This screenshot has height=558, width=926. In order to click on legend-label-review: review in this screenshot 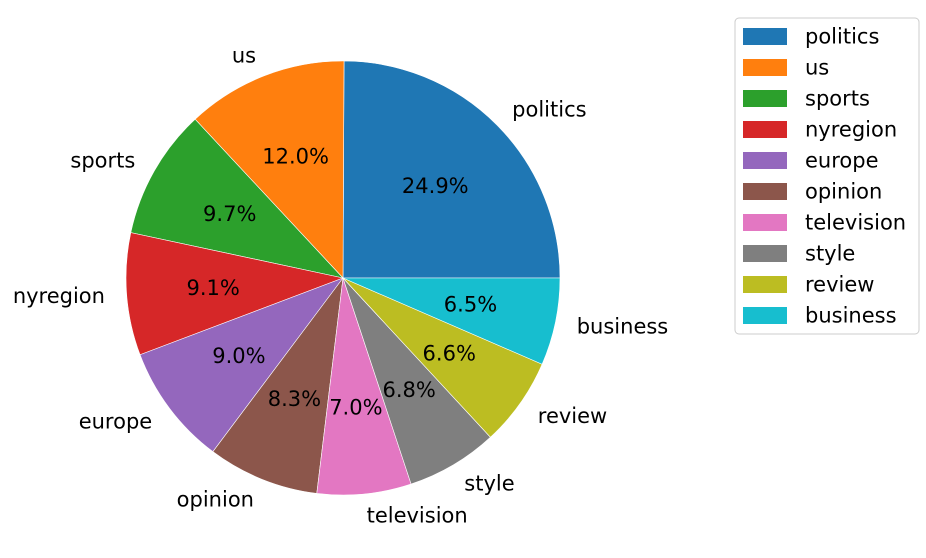, I will do `click(839, 285)`.